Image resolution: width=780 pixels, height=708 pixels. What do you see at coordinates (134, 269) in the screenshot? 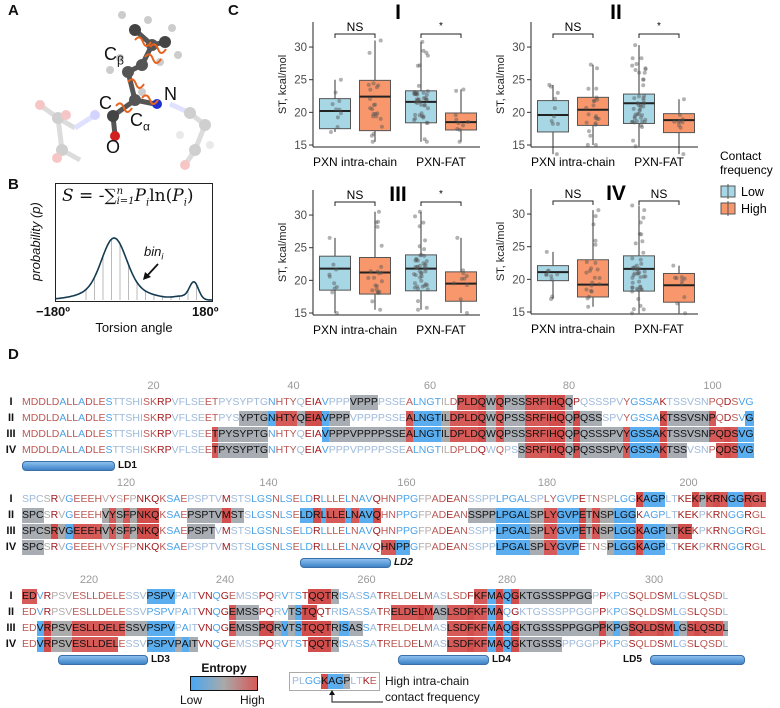
I see `probability-curve-line` at bounding box center [134, 269].